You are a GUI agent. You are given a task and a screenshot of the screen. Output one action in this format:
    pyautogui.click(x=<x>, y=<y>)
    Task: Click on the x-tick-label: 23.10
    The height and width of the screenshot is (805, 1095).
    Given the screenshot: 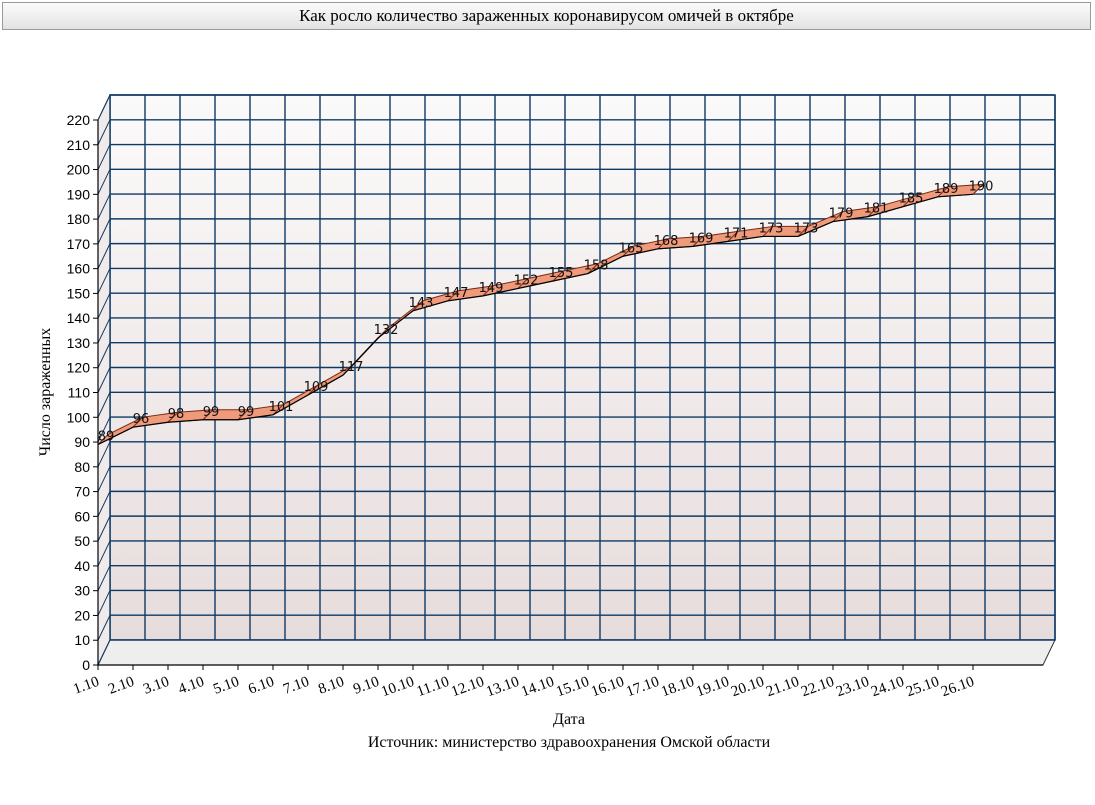 What is the action you would take?
    pyautogui.click(x=852, y=687)
    